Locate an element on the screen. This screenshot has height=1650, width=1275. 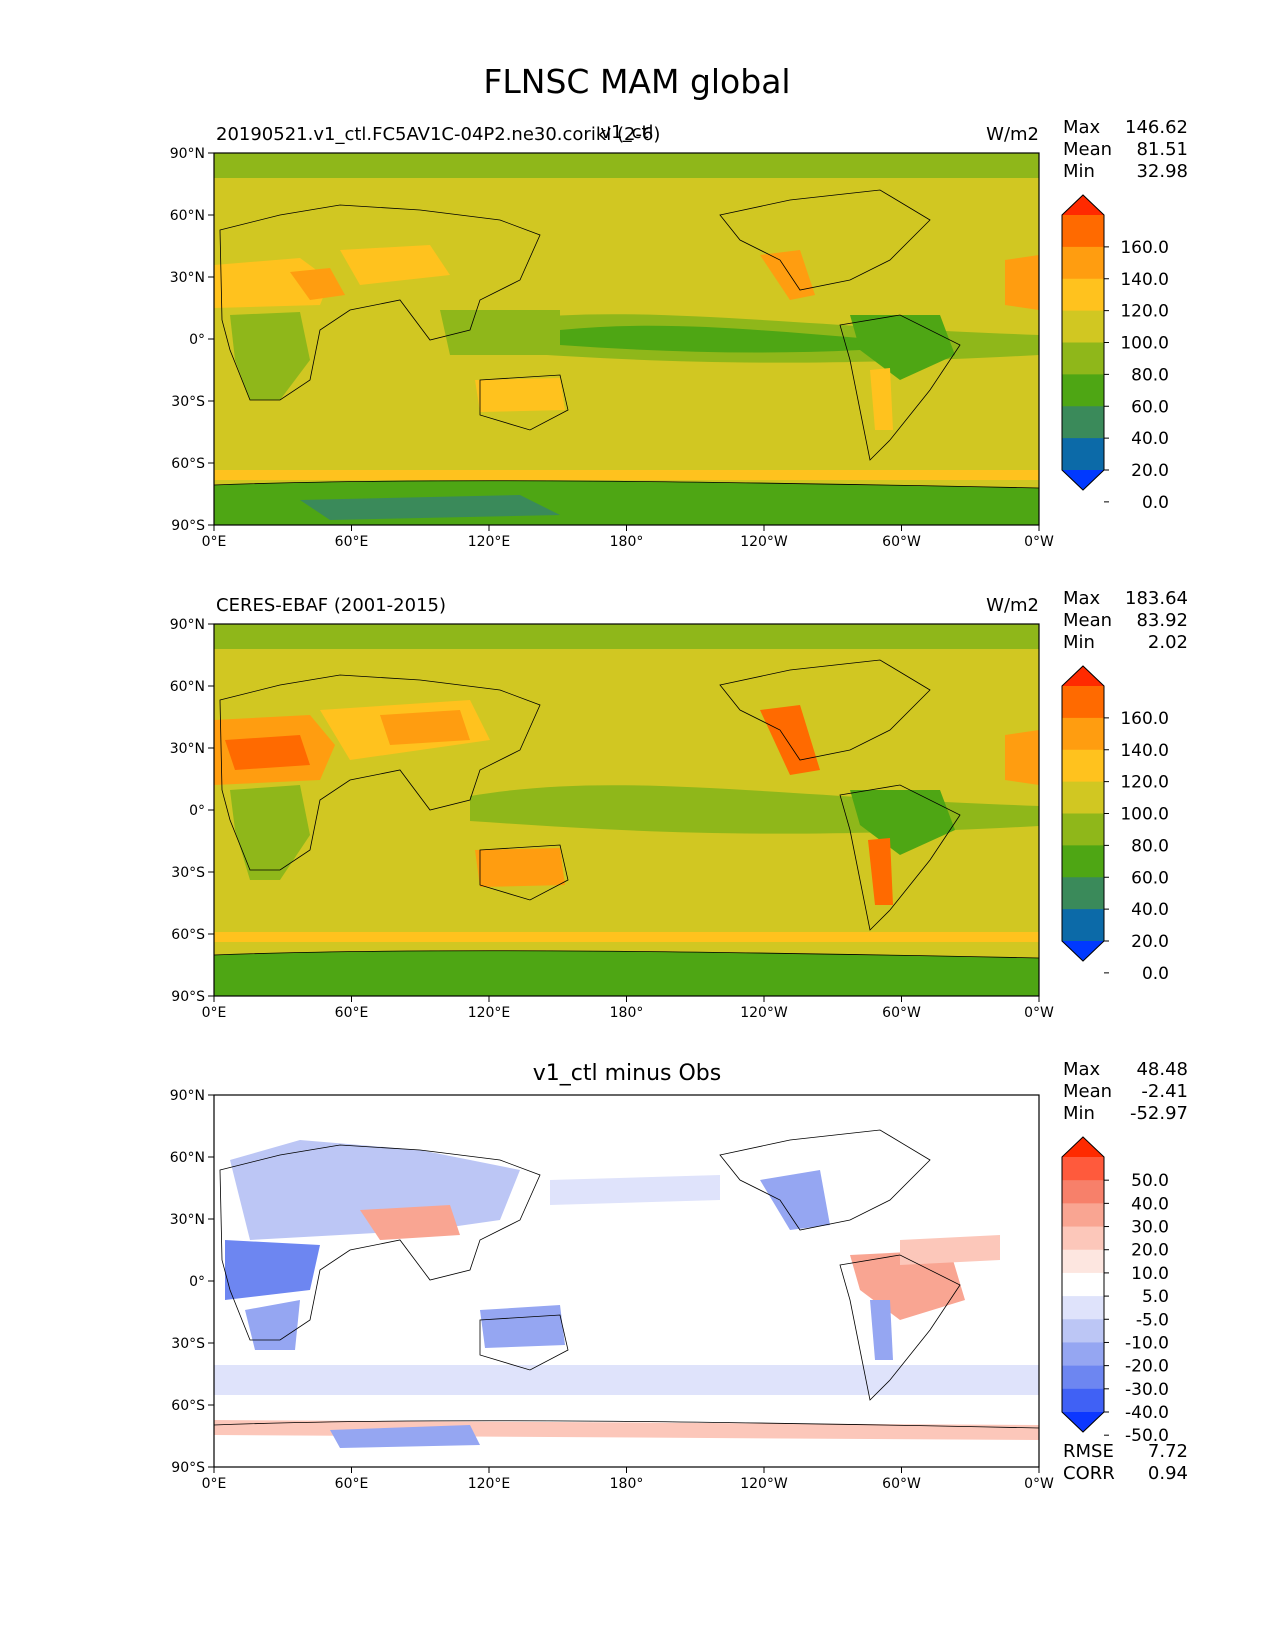
colorbar-label: 30.0 is located at coordinates (1150, 1228).